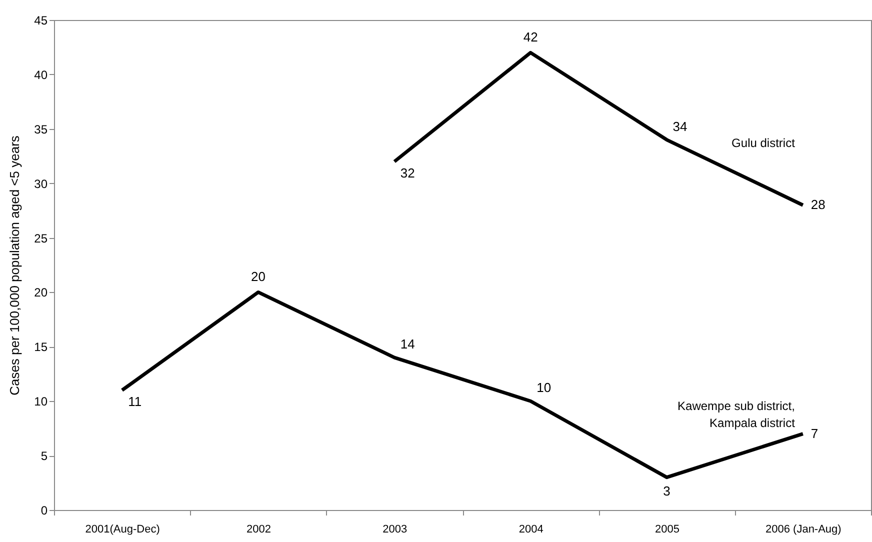 The height and width of the screenshot is (542, 872). What do you see at coordinates (544, 388) in the screenshot?
I see `data-label: 10` at bounding box center [544, 388].